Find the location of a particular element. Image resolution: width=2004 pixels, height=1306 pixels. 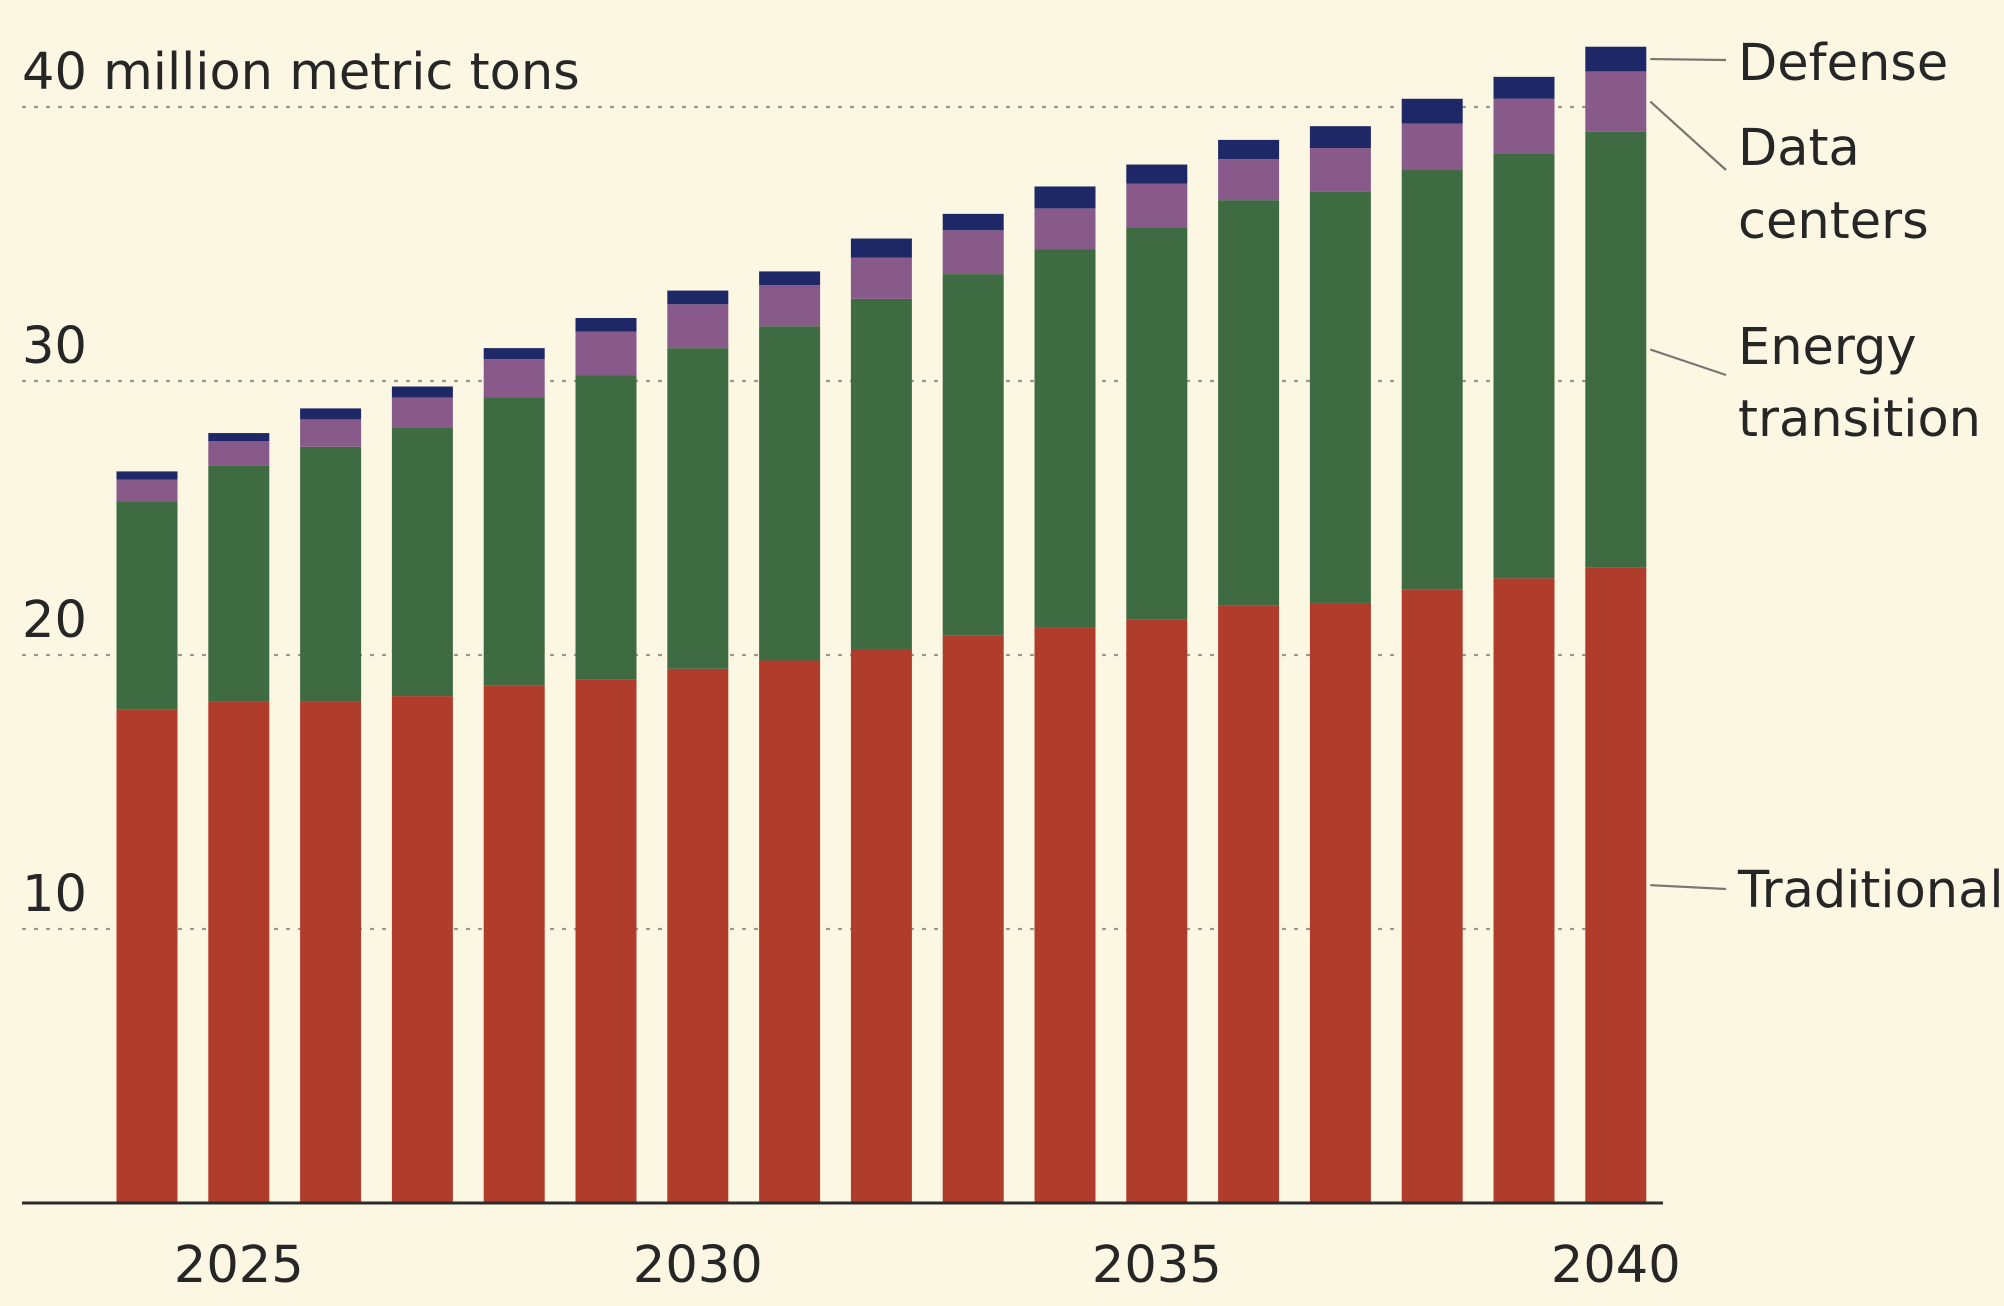

bar-2039-data-centers is located at coordinates (1524, 126).